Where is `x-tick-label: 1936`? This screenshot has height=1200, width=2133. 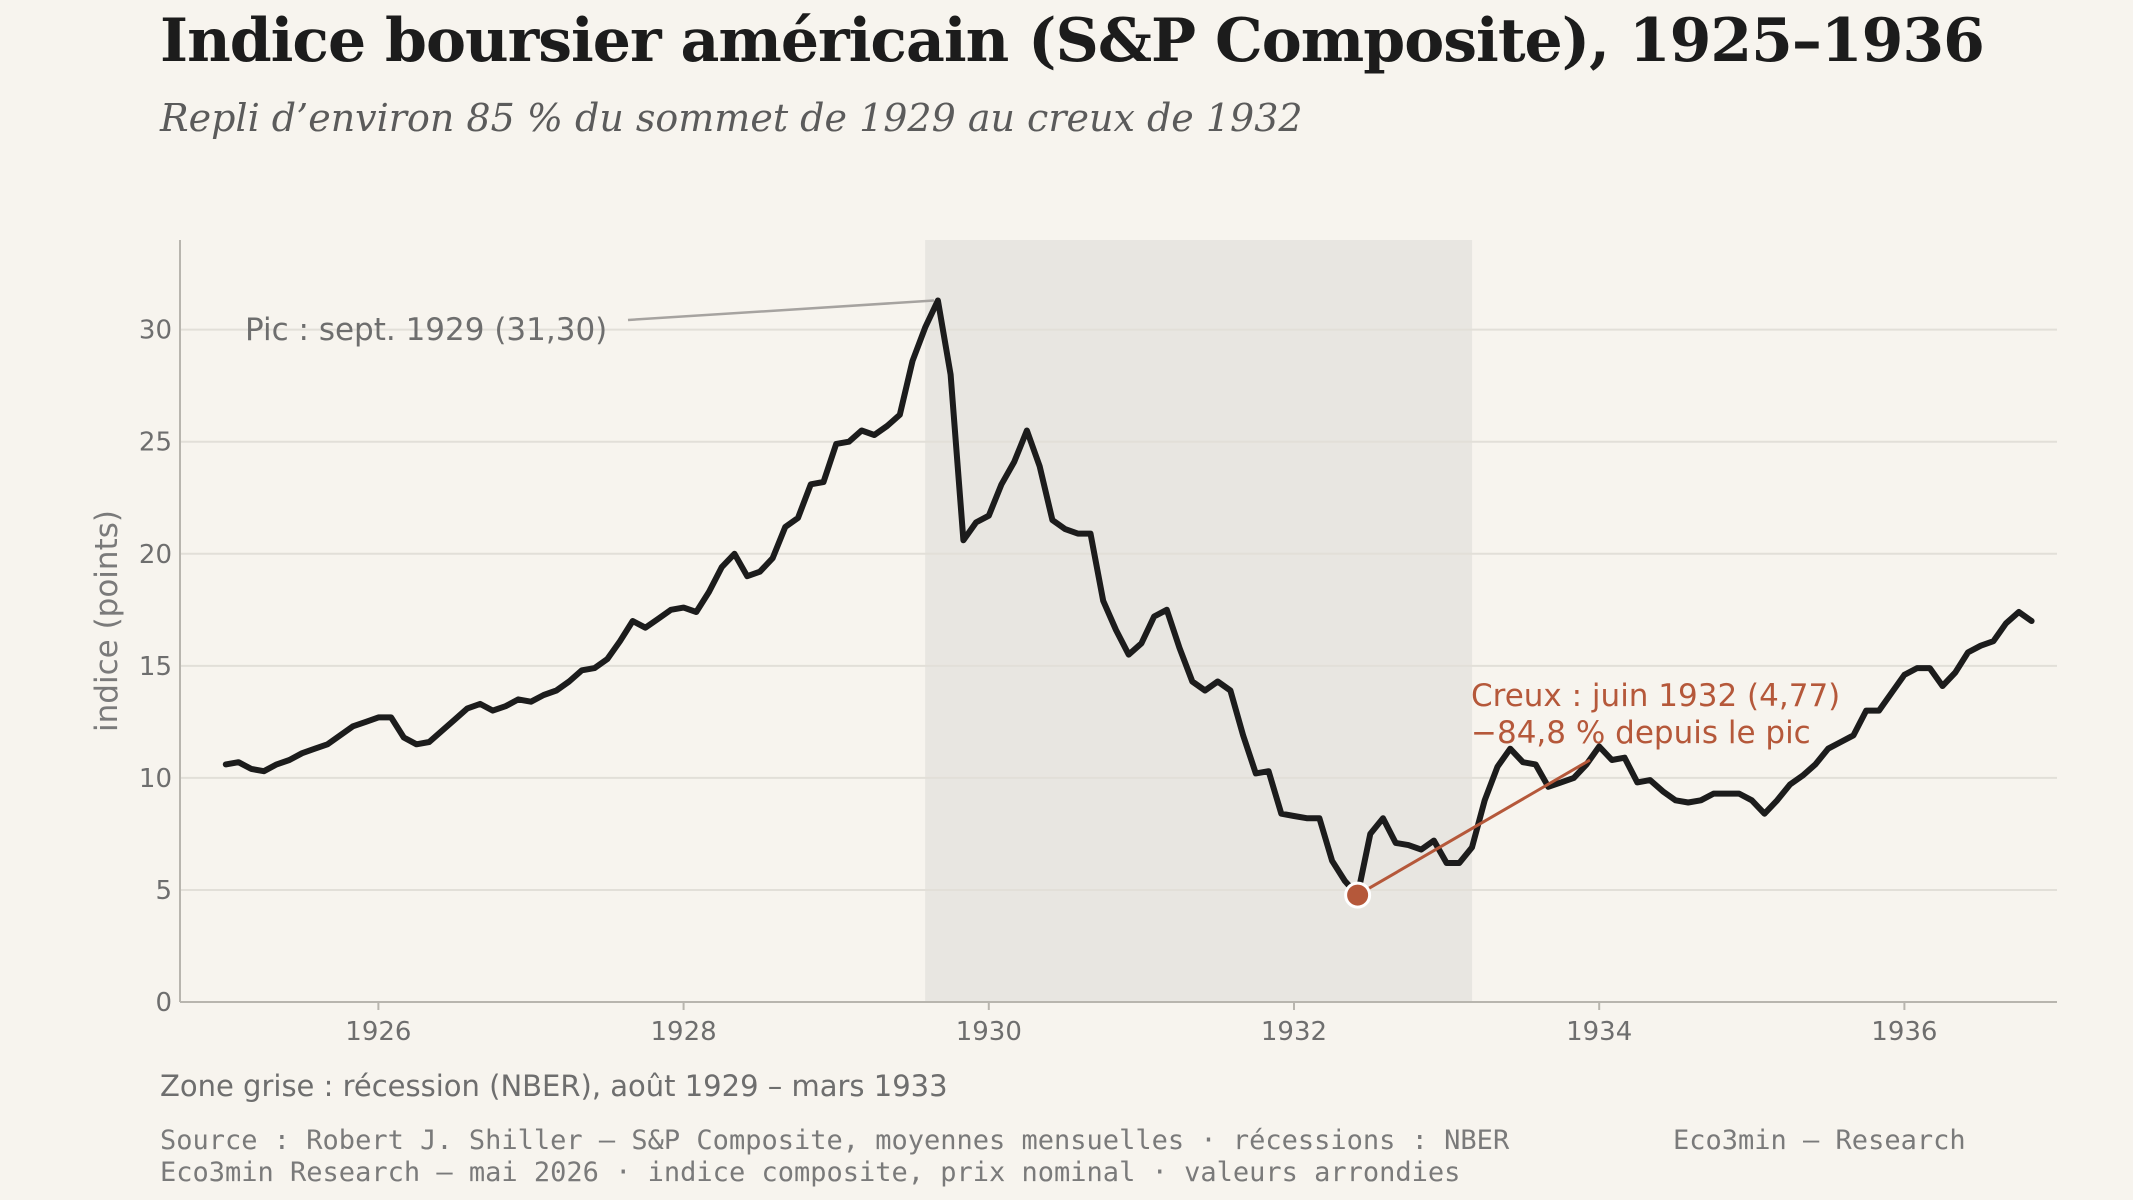 x-tick-label: 1936 is located at coordinates (1904, 1032).